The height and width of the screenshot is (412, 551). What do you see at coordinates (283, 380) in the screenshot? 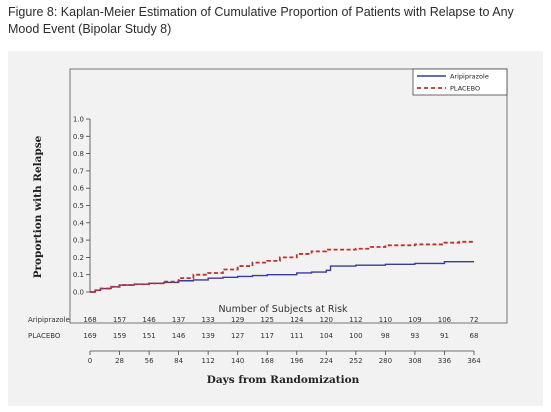
I see `x-axis-title: Days from Randomization` at bounding box center [283, 380].